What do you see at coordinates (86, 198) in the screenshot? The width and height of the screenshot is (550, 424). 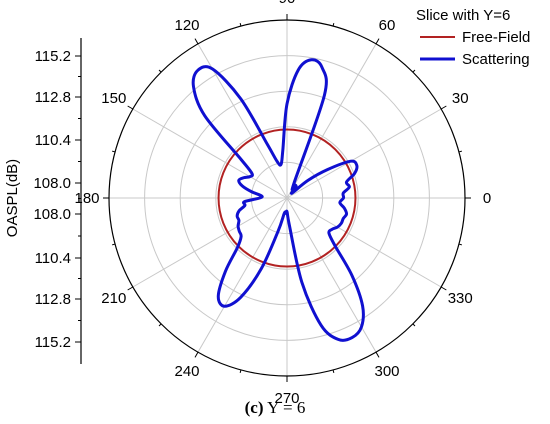 I see `angle-tick-label: 180` at bounding box center [86, 198].